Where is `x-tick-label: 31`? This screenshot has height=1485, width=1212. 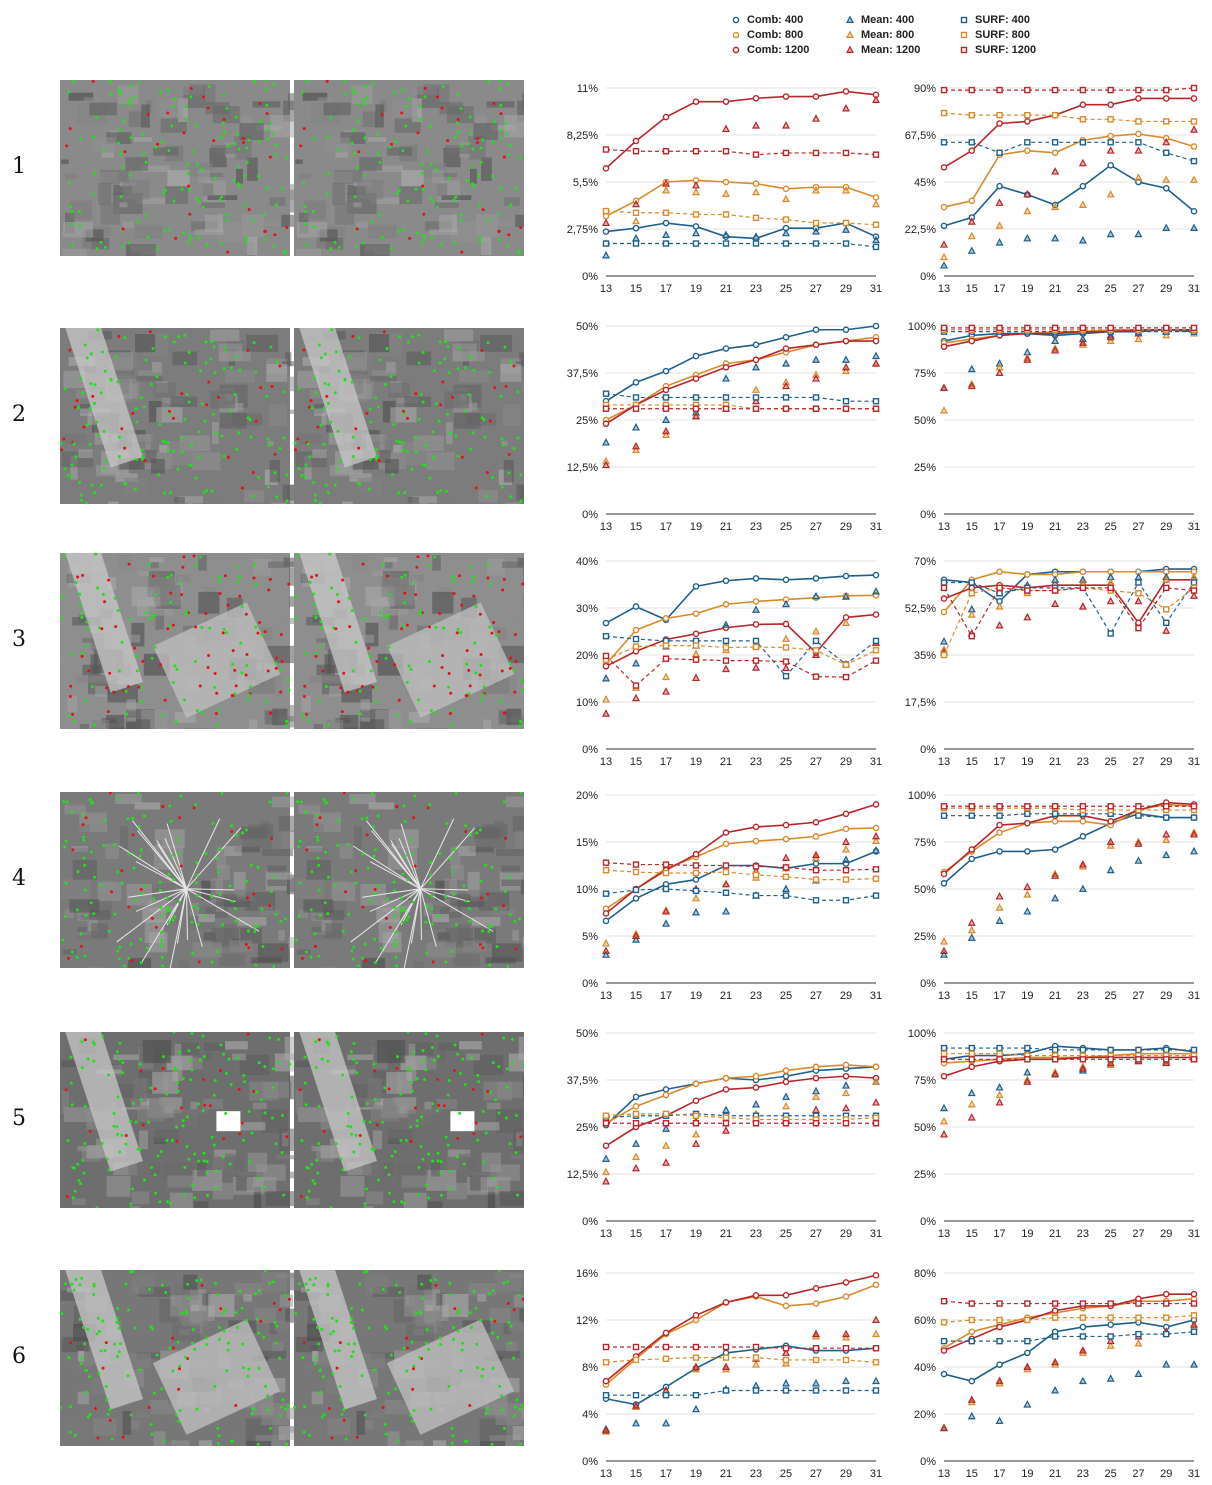 x-tick-label: 31 is located at coordinates (876, 527).